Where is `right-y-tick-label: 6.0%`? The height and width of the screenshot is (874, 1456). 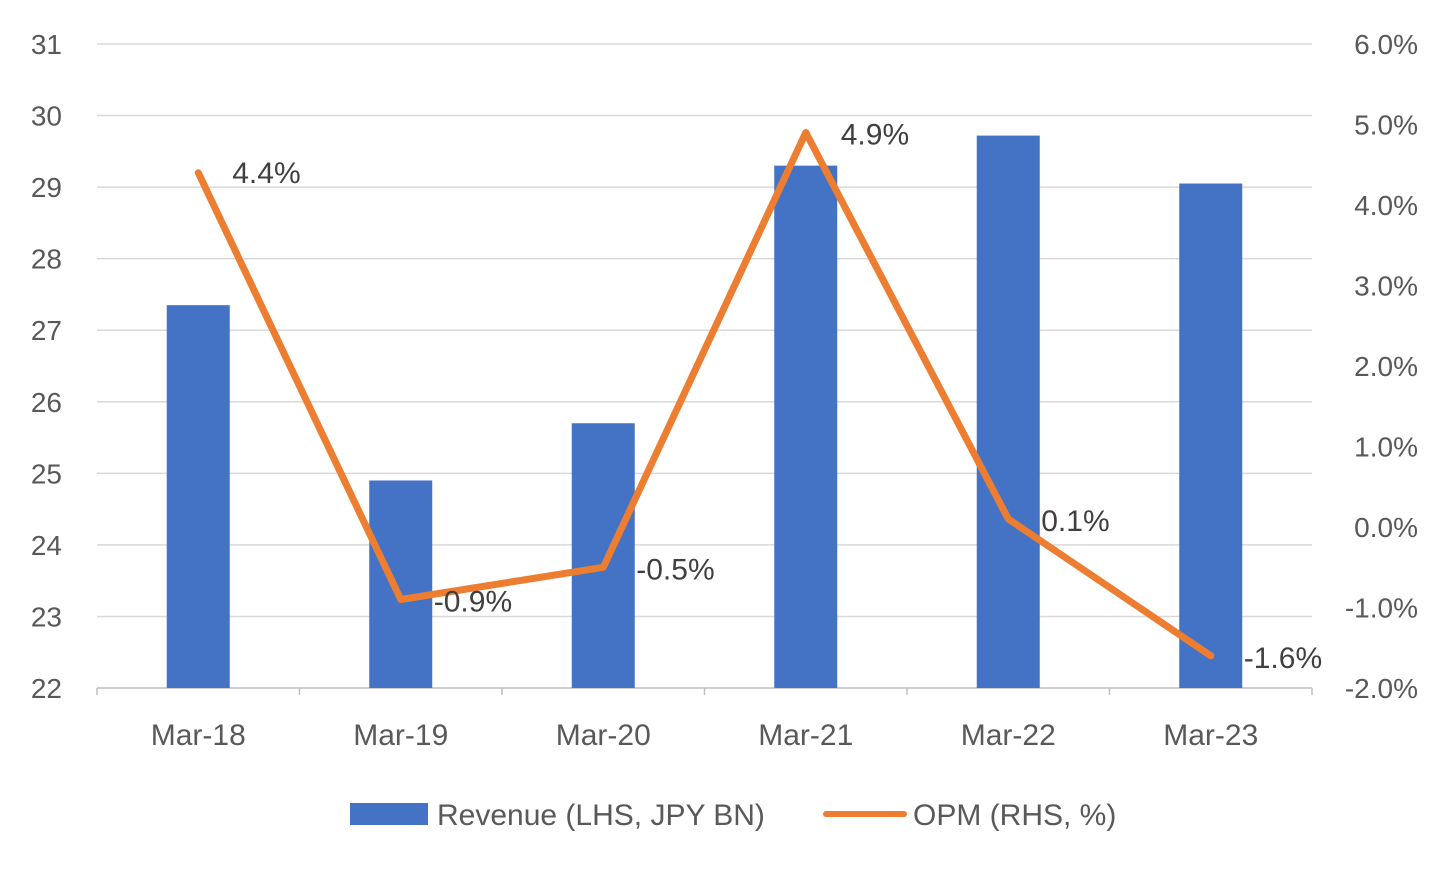
right-y-tick-label: 6.0% is located at coordinates (1386, 44).